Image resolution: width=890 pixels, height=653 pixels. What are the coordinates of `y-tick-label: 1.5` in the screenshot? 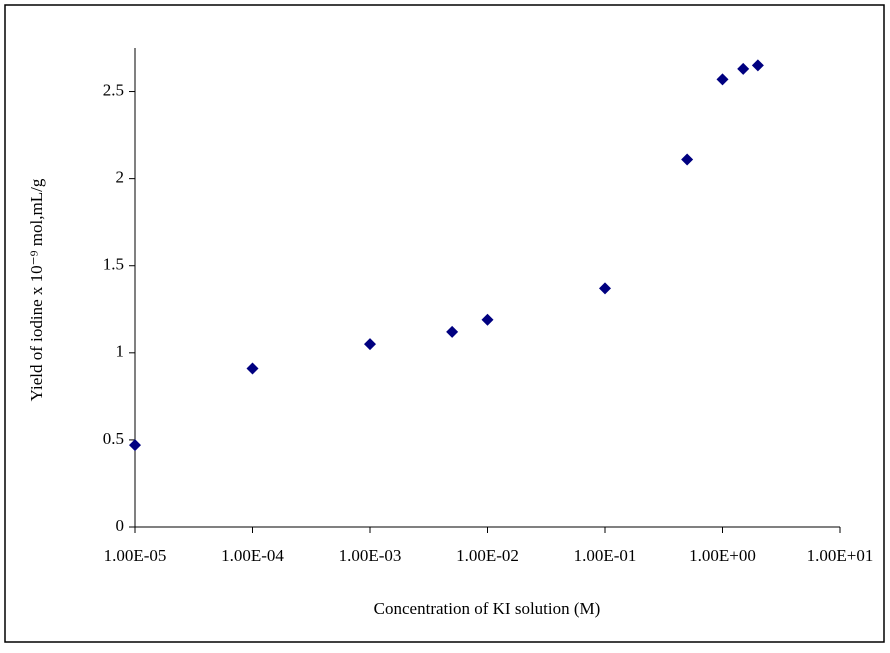 It's located at (113, 264).